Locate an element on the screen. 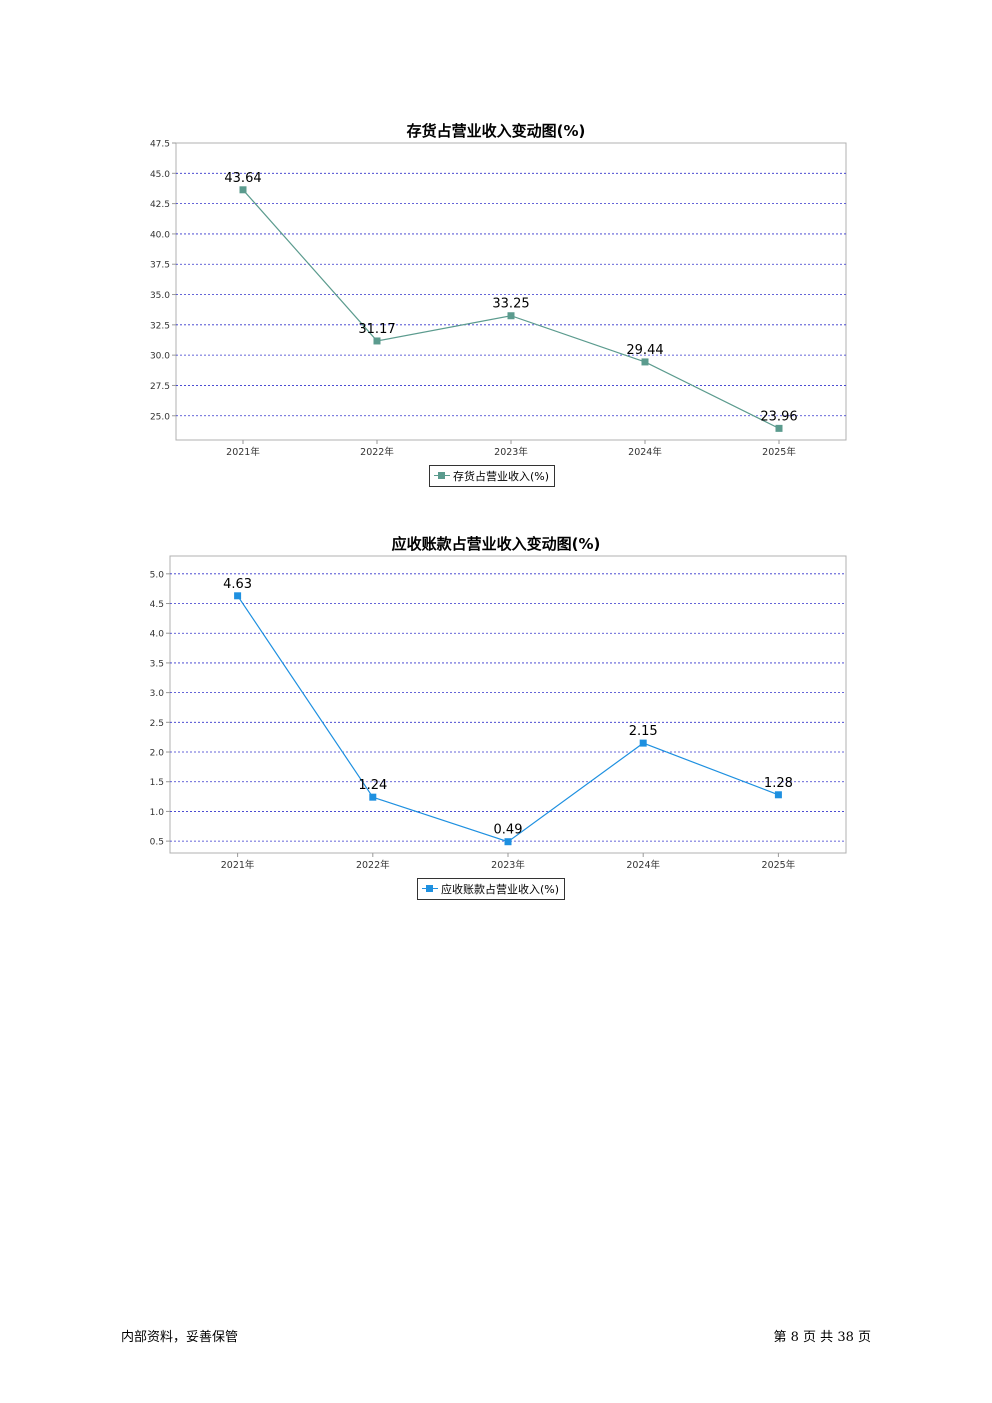 The height and width of the screenshot is (1403, 992). y-tick-label: 3.5 is located at coordinates (157, 664).